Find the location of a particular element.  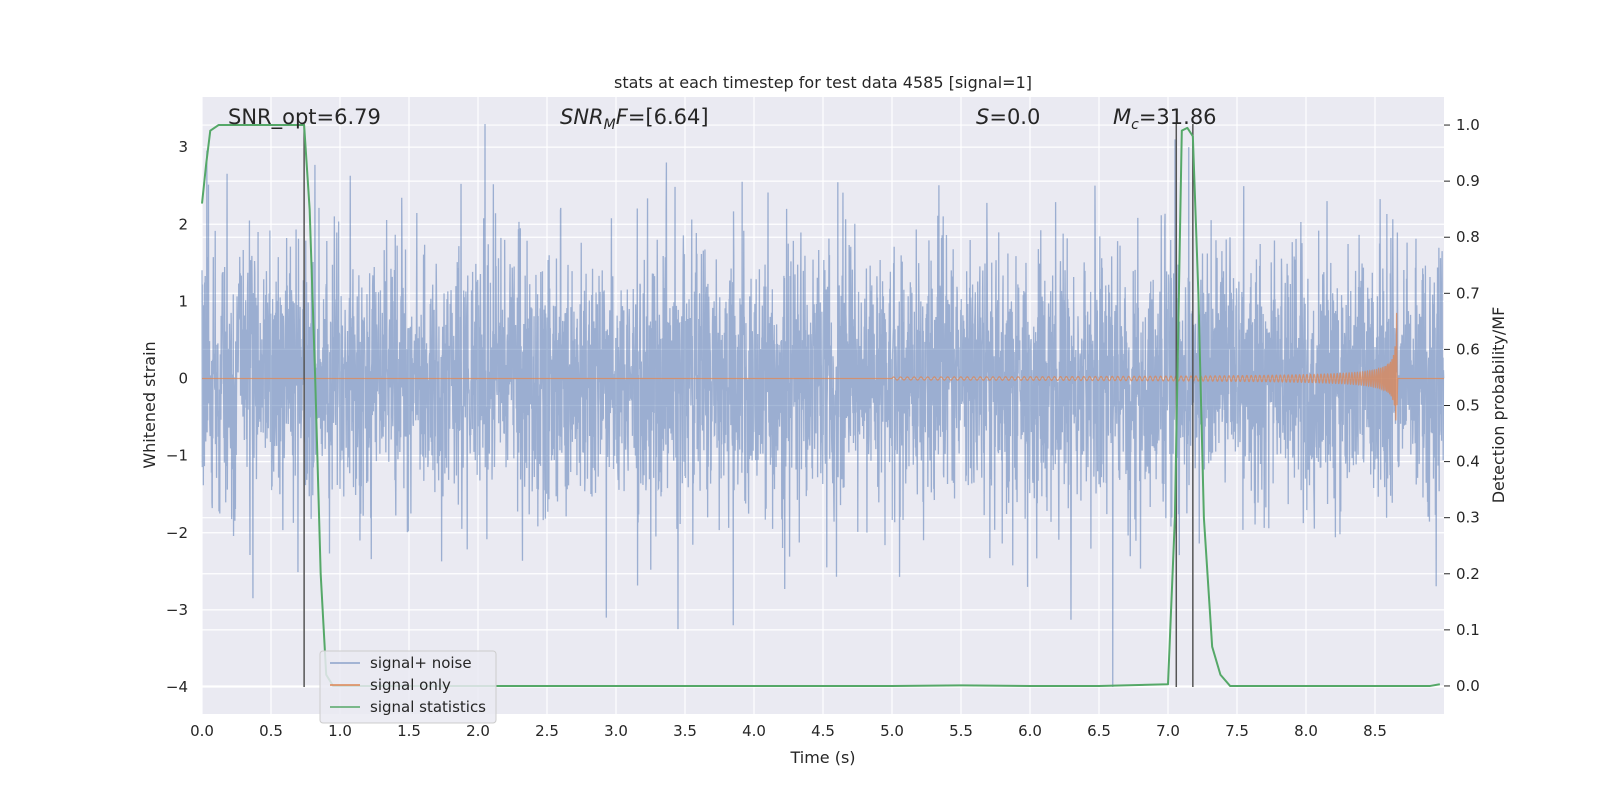

y-right-tick-label: 0.8 is located at coordinates (1468, 237).